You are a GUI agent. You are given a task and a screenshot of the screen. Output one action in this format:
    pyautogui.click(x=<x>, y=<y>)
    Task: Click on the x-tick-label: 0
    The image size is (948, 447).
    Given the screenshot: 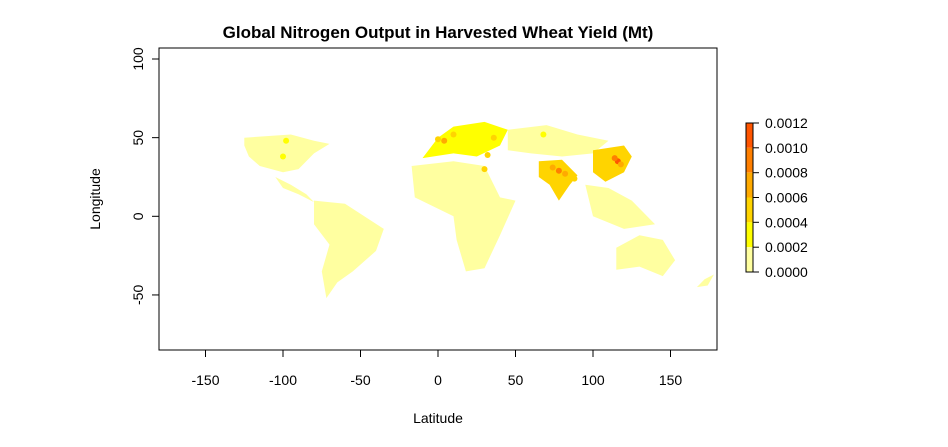 What is the action you would take?
    pyautogui.click(x=438, y=380)
    